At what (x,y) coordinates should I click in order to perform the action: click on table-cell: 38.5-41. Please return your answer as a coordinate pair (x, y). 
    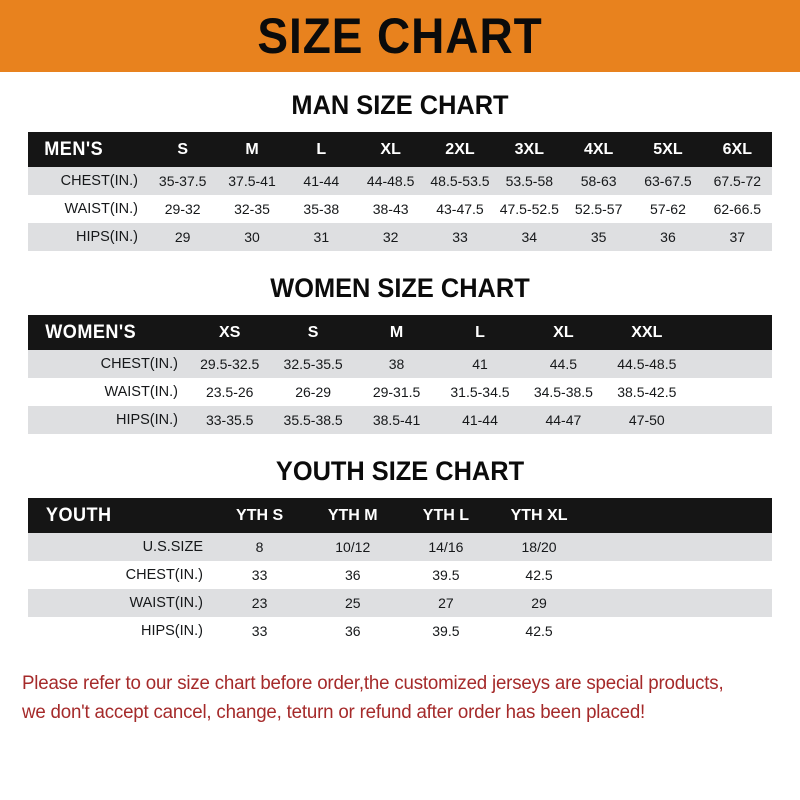
    Looking at the image, I should click on (396, 420).